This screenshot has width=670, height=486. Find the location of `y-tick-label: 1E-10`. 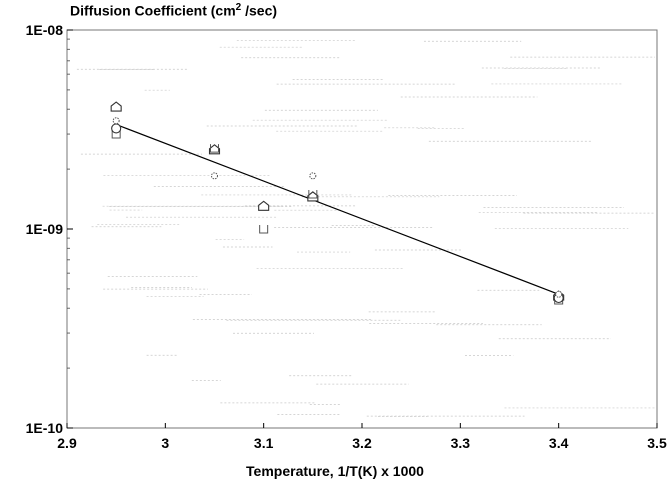

y-tick-label: 1E-10 is located at coordinates (45, 428).